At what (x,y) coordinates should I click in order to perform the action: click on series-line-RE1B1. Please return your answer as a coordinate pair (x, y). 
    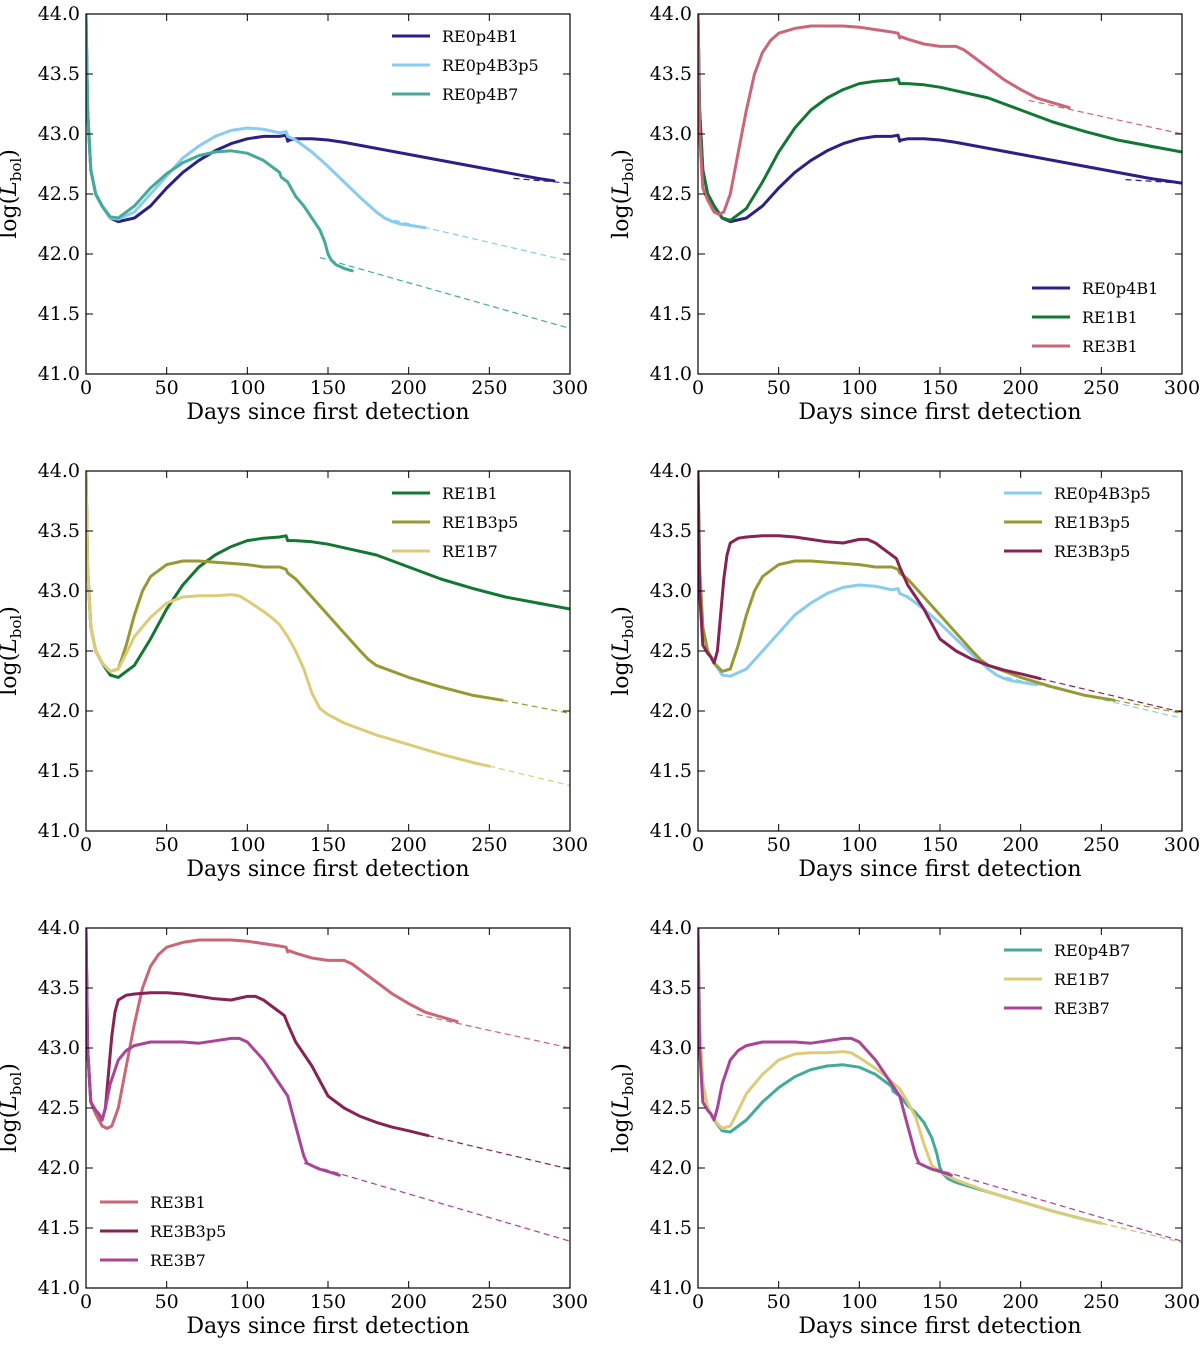
    Looking at the image, I should click on (940, 118).